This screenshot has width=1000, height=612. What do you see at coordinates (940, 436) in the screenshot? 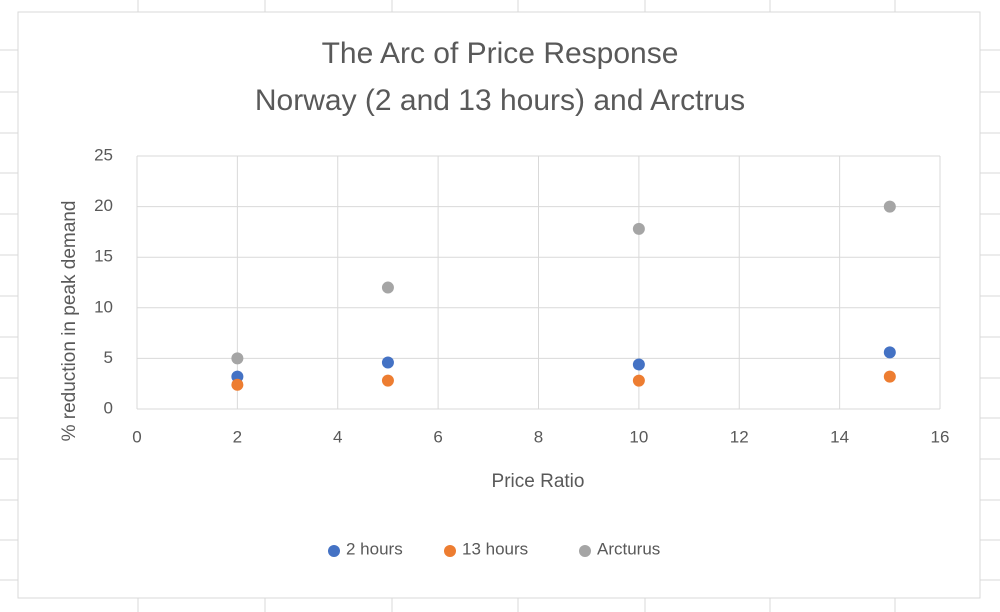
I see `x-tick-label: 16` at bounding box center [940, 436].